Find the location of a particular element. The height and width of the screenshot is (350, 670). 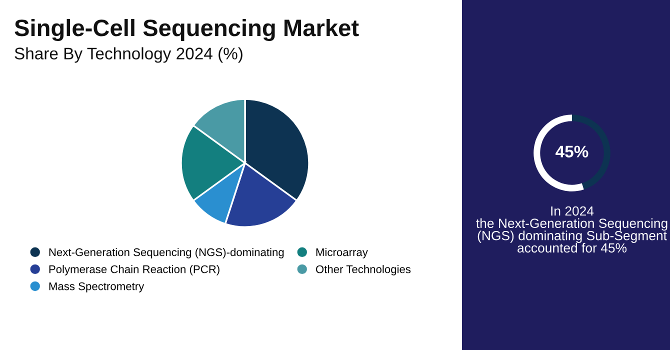

text: In 2024 the Next-Generation Sequencing (NGS) dominating Sub-Segment accounted for 45% is located at coordinates (572, 229).